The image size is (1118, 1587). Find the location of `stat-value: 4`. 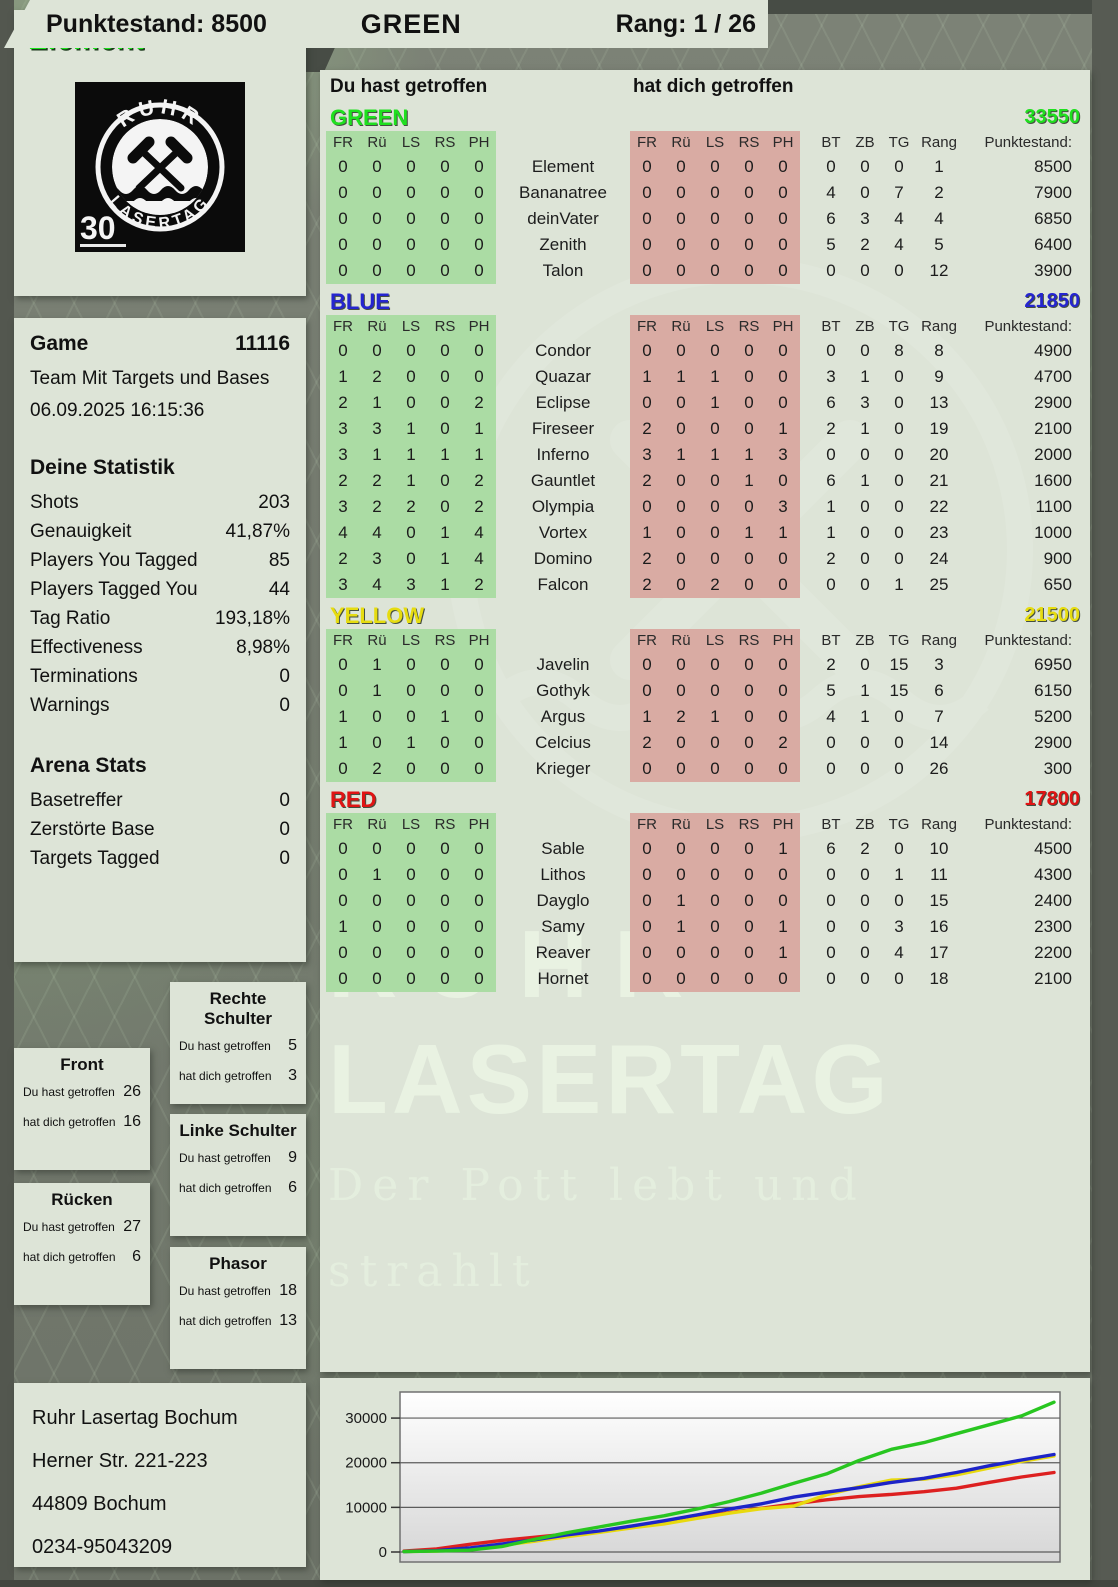

stat-value: 4 is located at coordinates (831, 192).